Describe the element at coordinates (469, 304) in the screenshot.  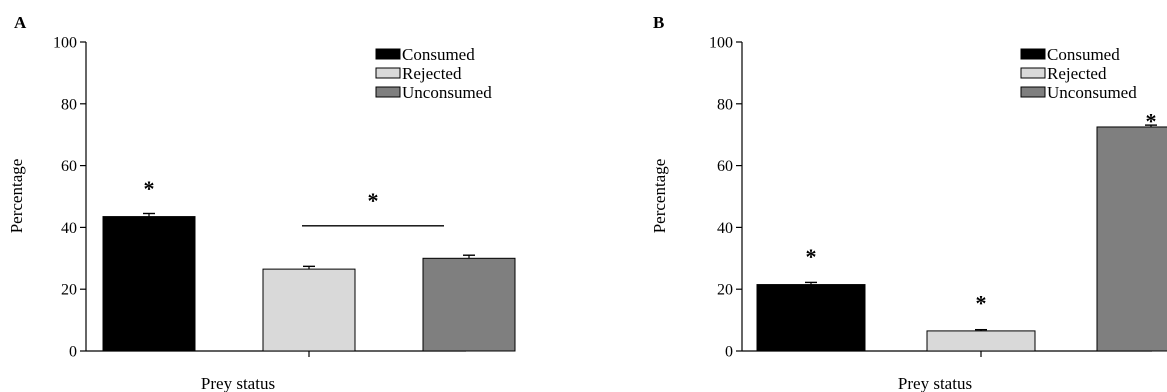
I see `panel-a-bar-unconsumed` at that location.